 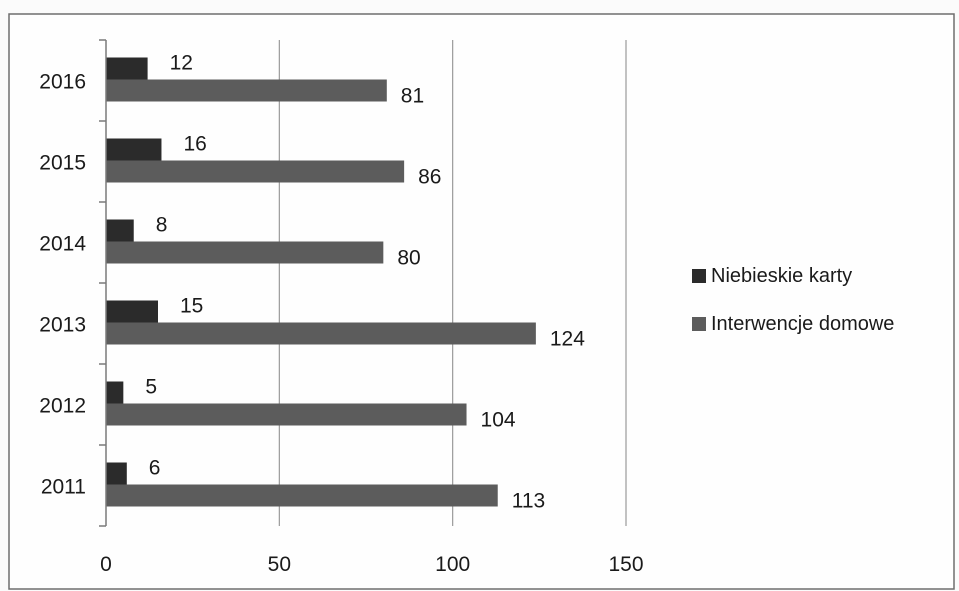 I want to click on category-label: 2013, so click(x=62, y=325).